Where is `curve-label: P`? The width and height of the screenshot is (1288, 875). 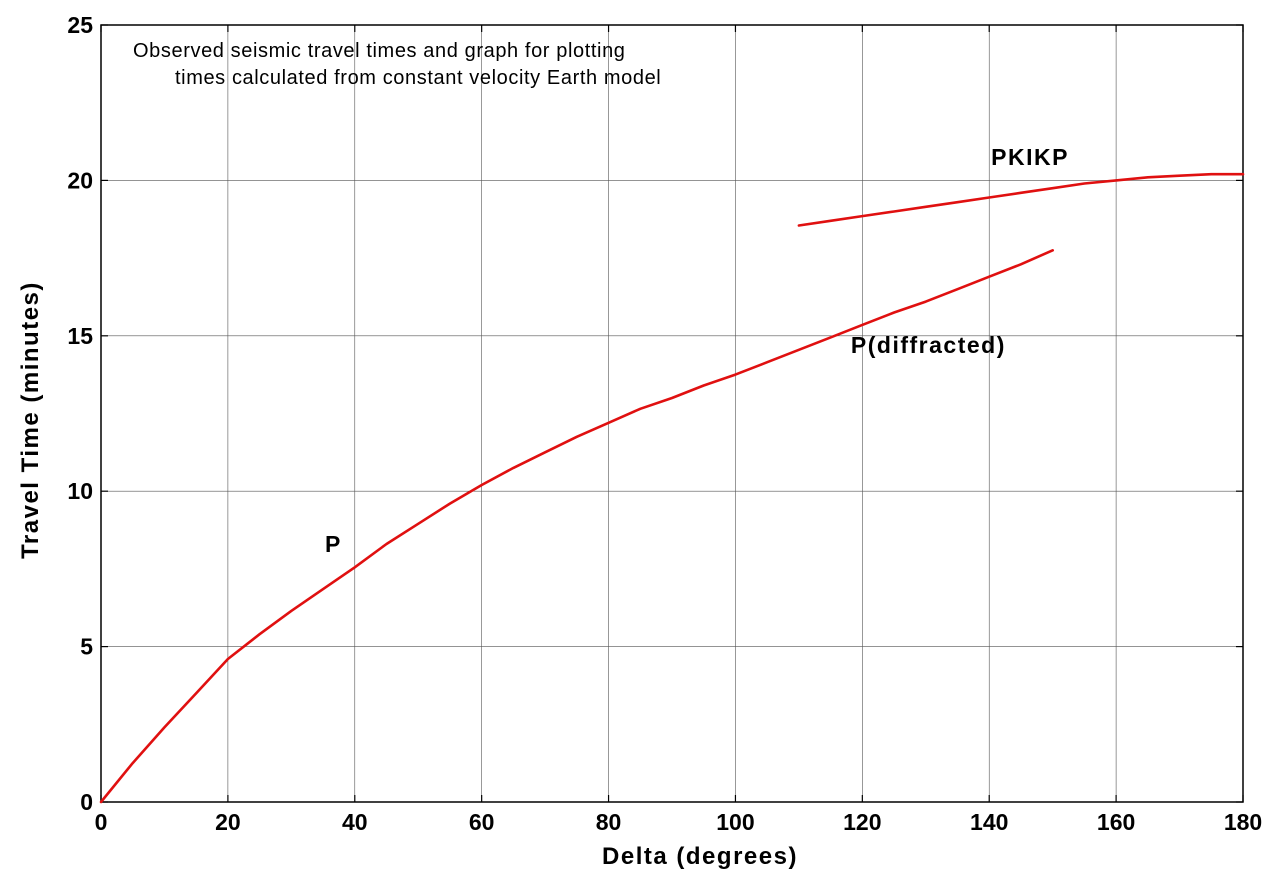 curve-label: P is located at coordinates (333, 544).